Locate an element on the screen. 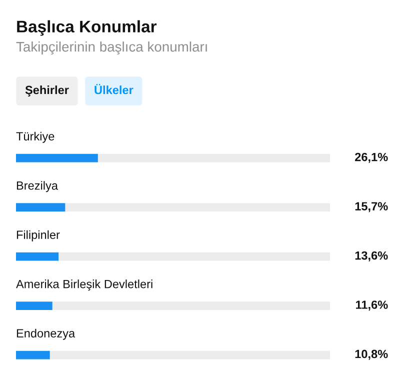  data-label: 26,1% is located at coordinates (371, 157).